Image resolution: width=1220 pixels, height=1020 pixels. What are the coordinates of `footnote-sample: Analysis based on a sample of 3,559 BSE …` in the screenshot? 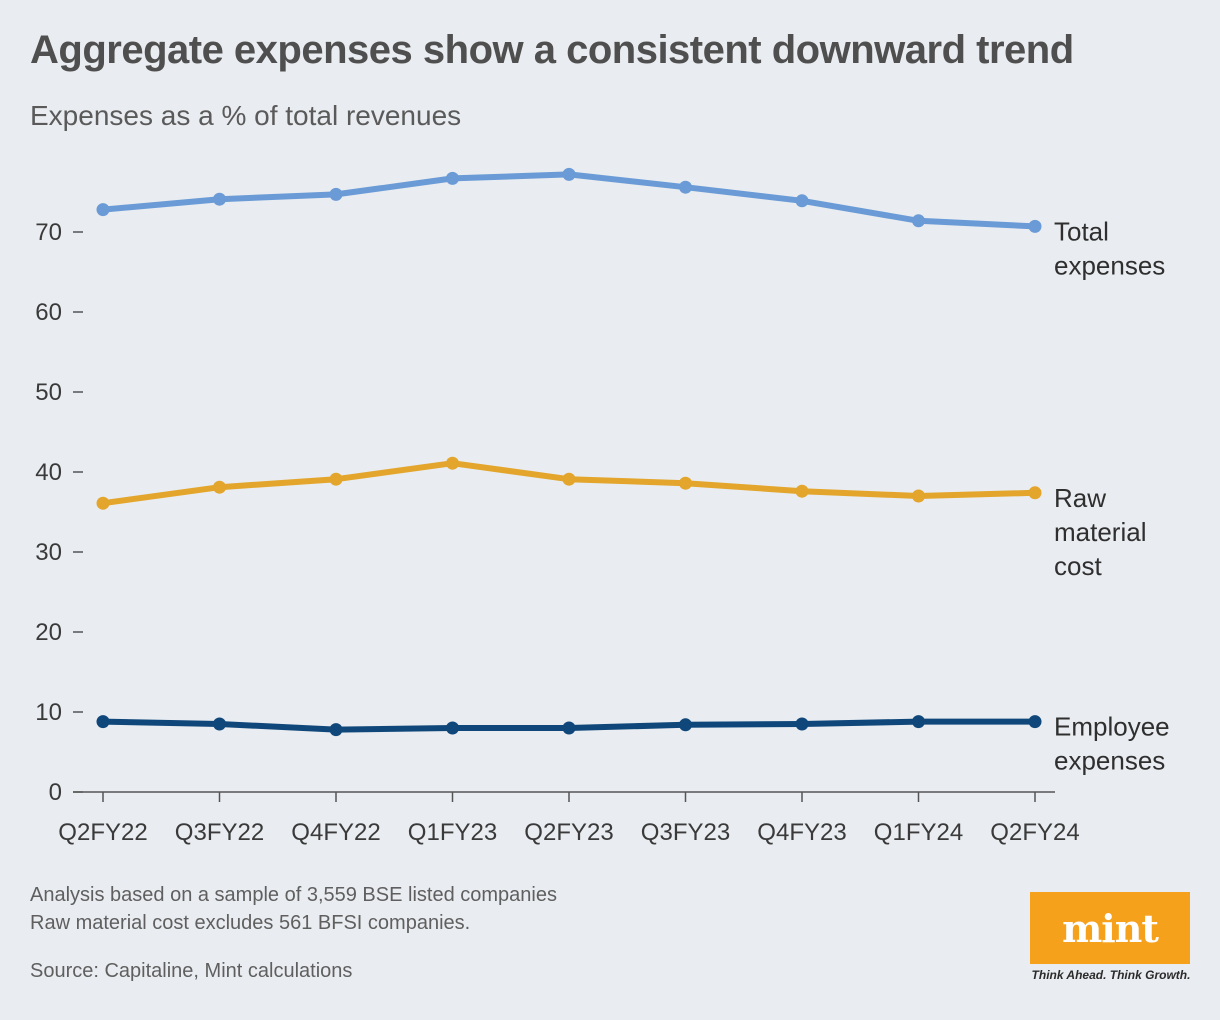 It's located at (293, 895).